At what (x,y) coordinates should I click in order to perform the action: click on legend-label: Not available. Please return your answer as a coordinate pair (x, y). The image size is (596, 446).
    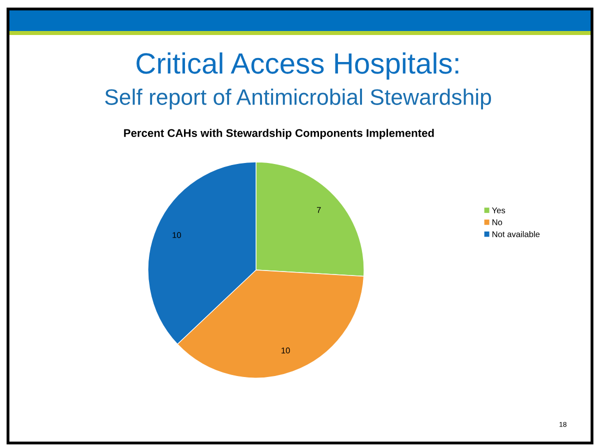
    Looking at the image, I should click on (516, 234).